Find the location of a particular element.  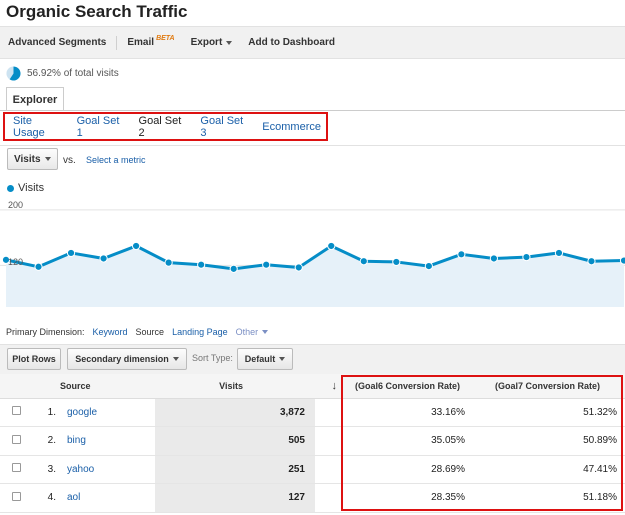

advanced-segments-label: Advanced Segments is located at coordinates (57, 42).